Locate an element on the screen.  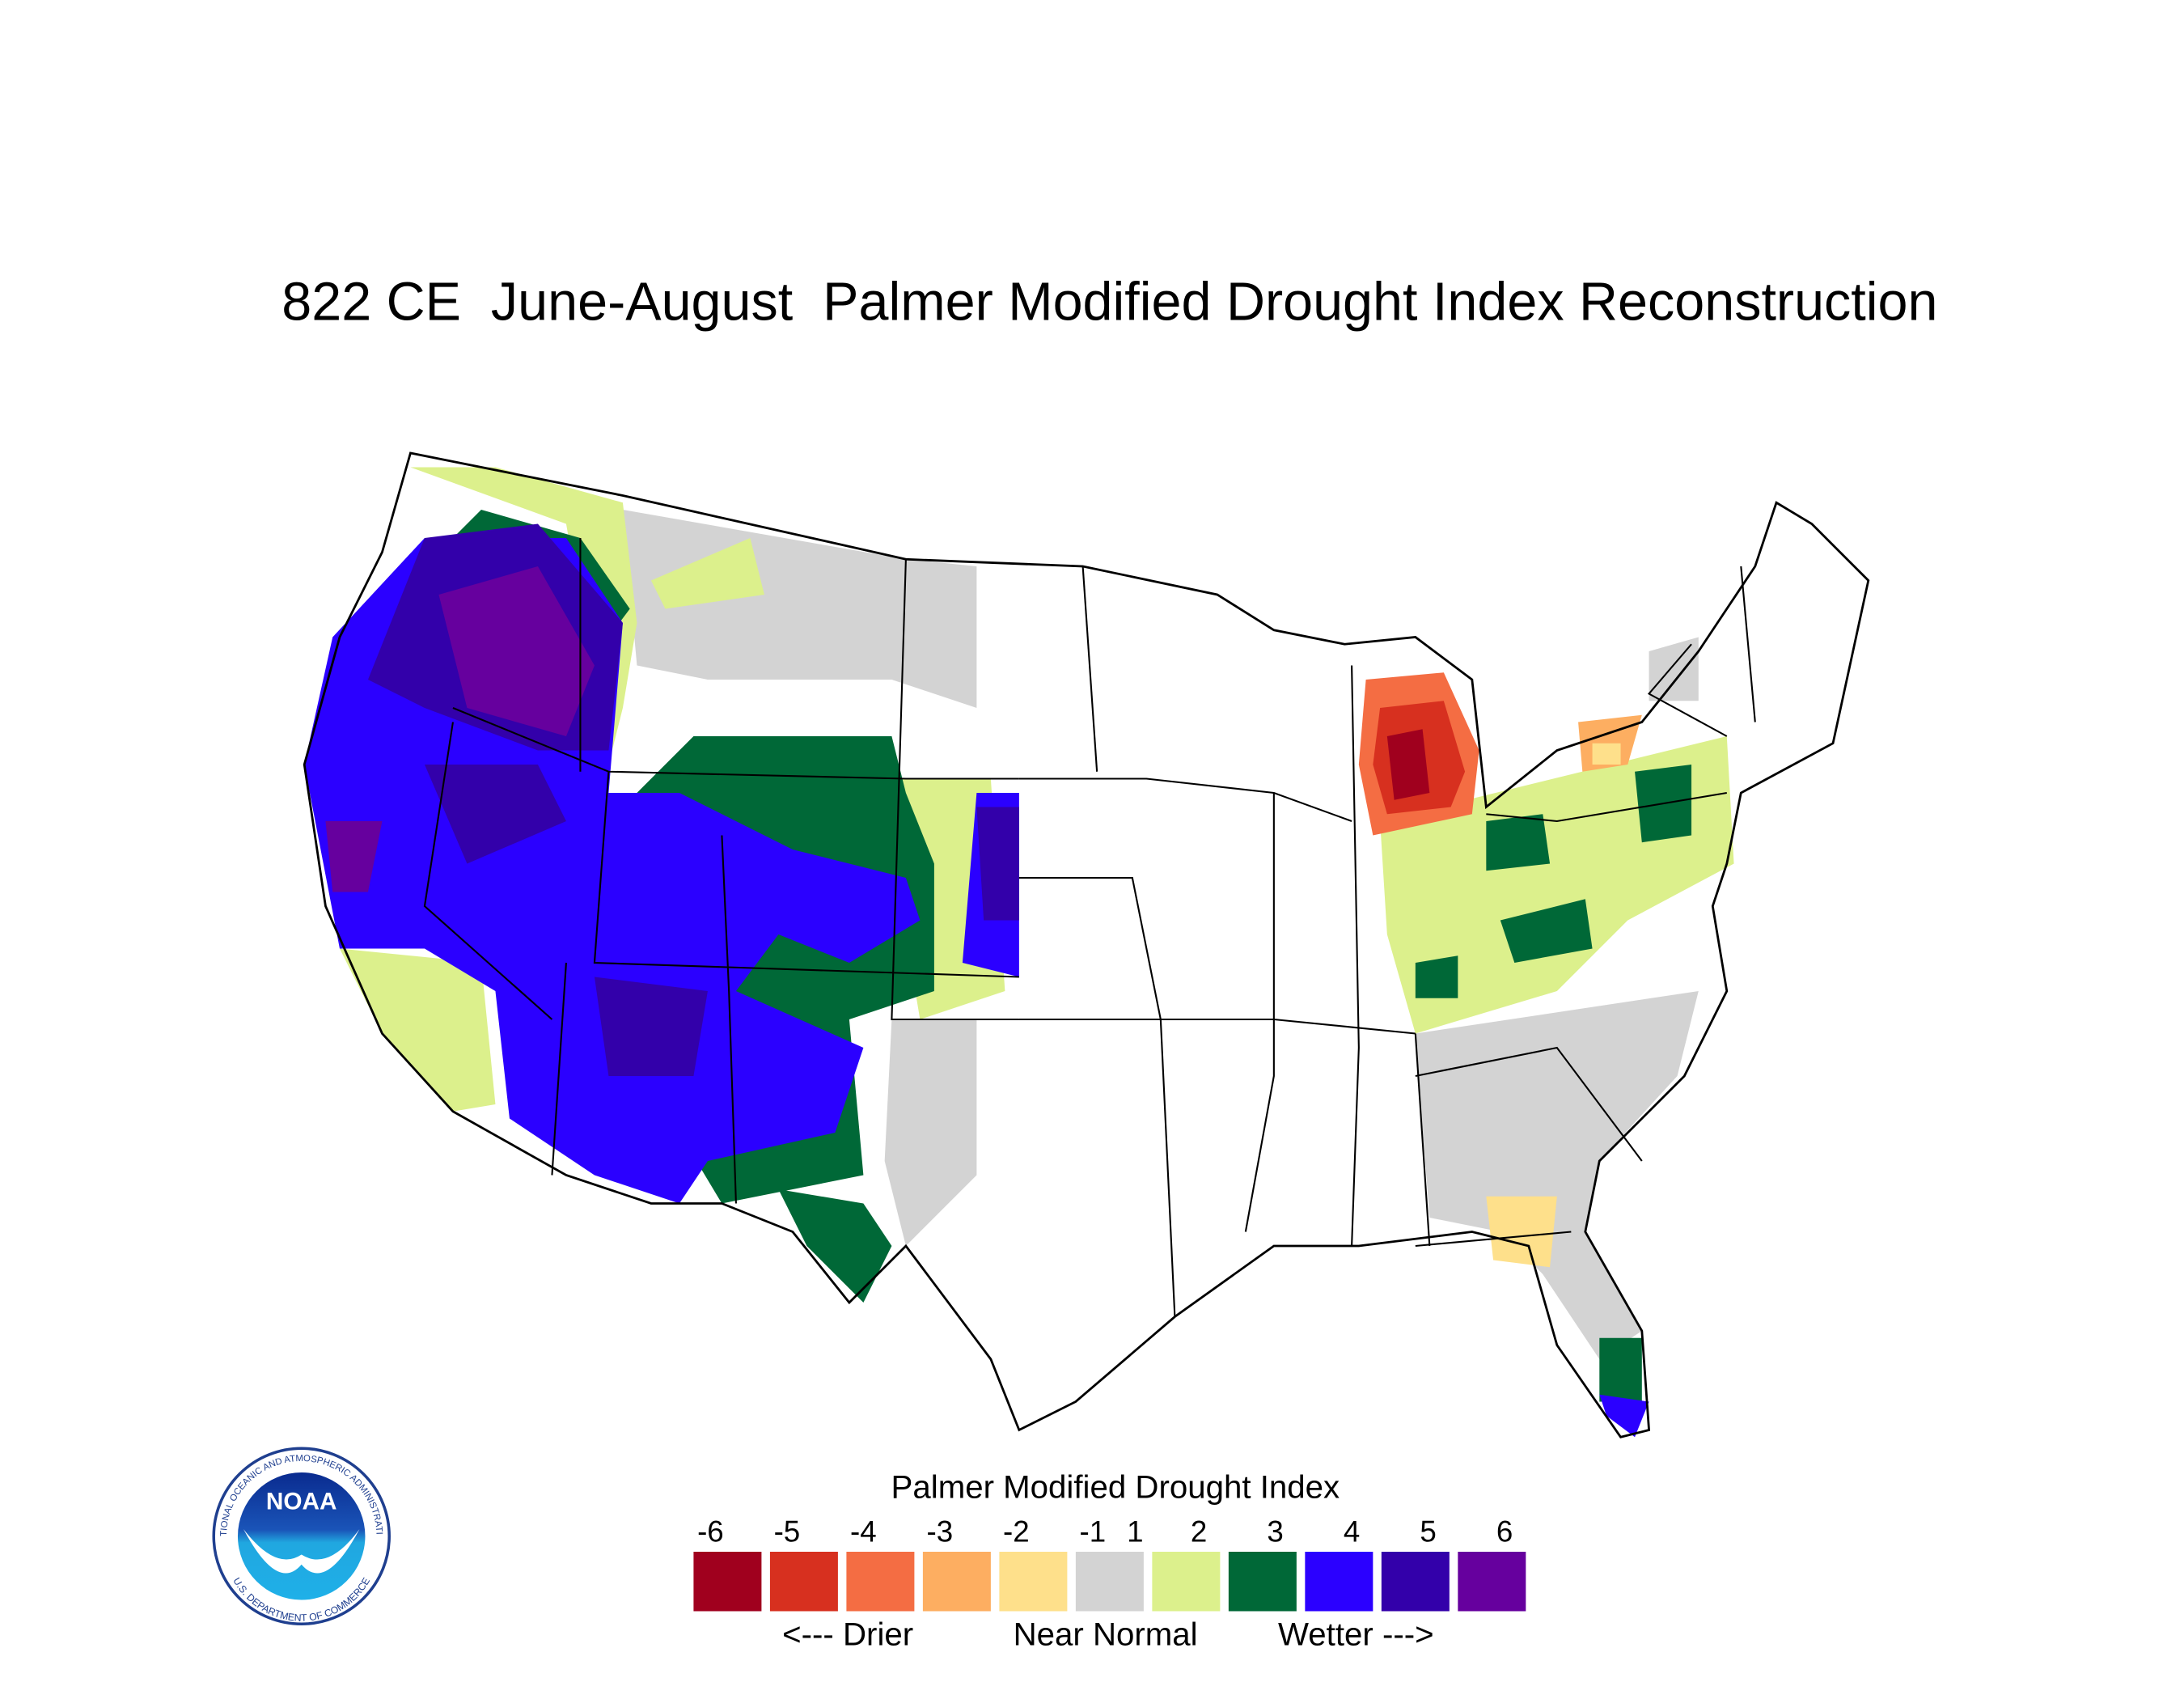
legend-label: 3 is located at coordinates (1275, 1532).